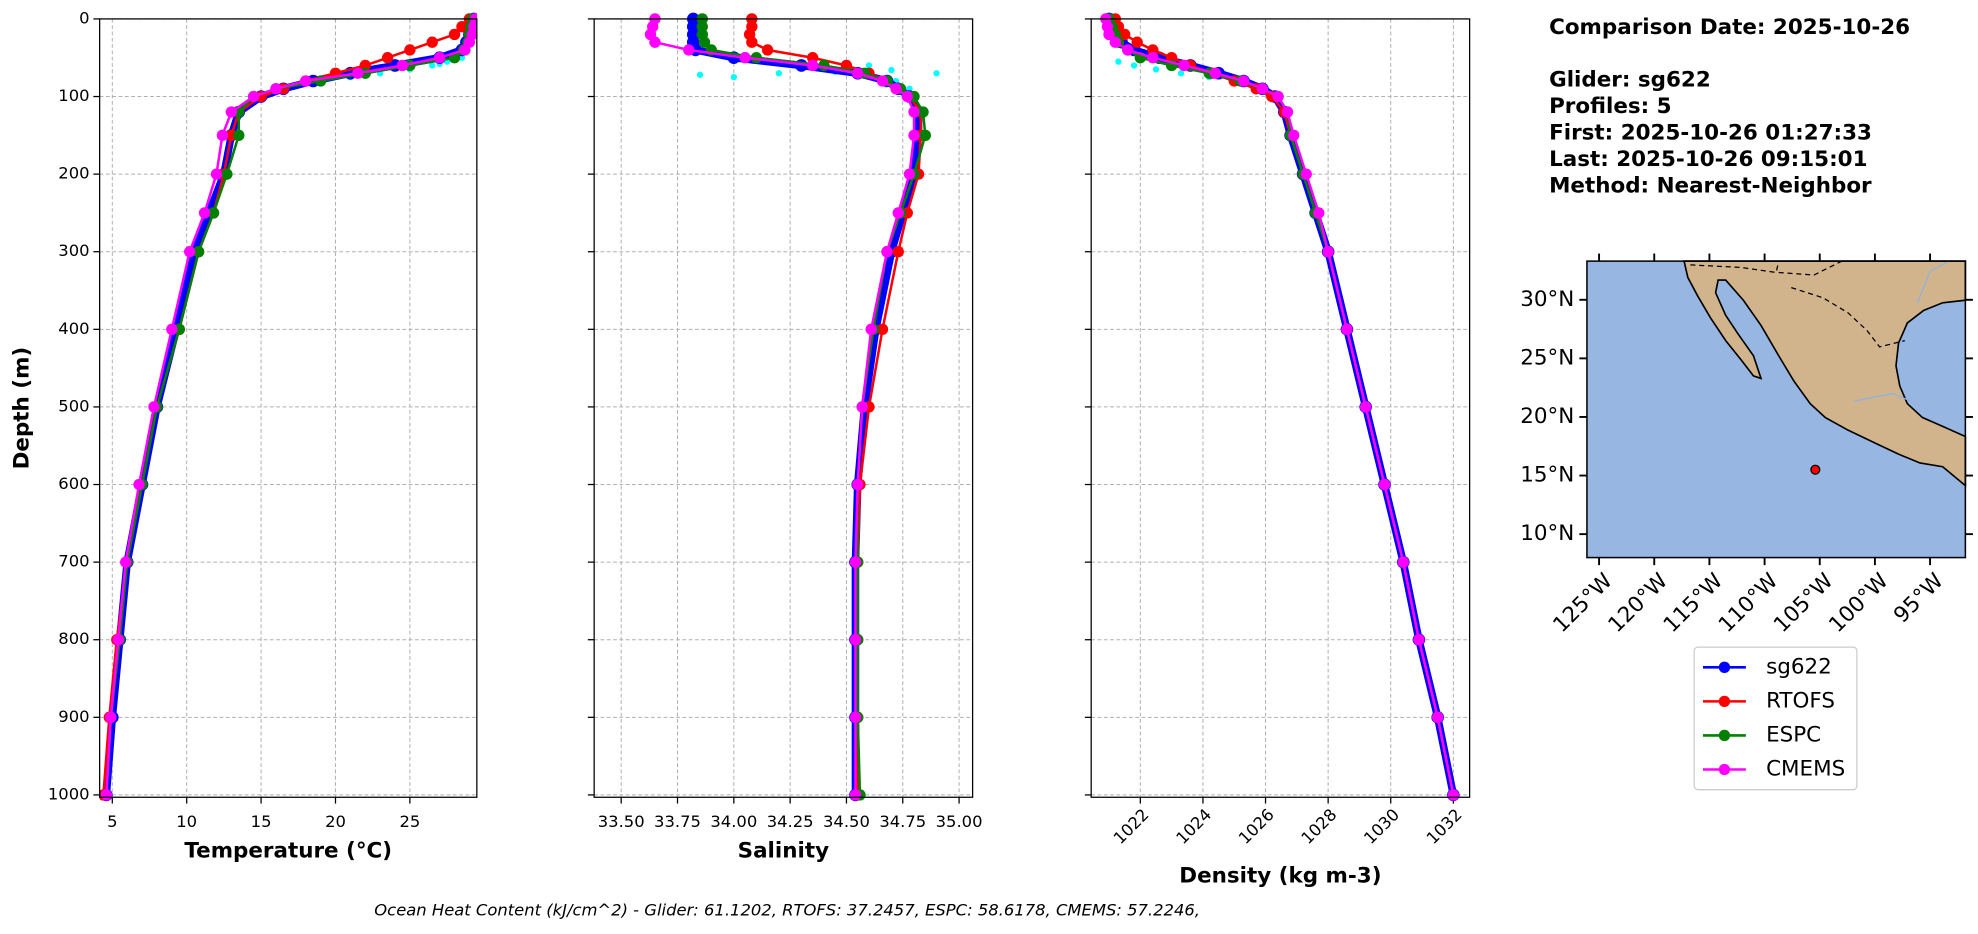 Image resolution: width=1978 pixels, height=934 pixels. I want to click on glider-position, so click(1815, 469).